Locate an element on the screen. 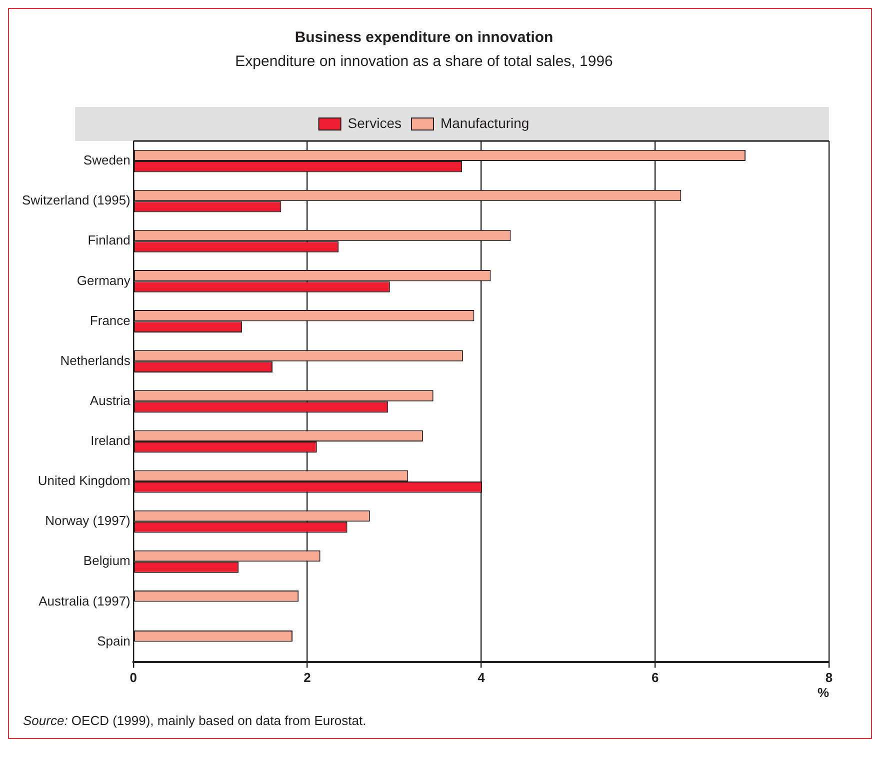  x-tick-label: 2 is located at coordinates (307, 678).